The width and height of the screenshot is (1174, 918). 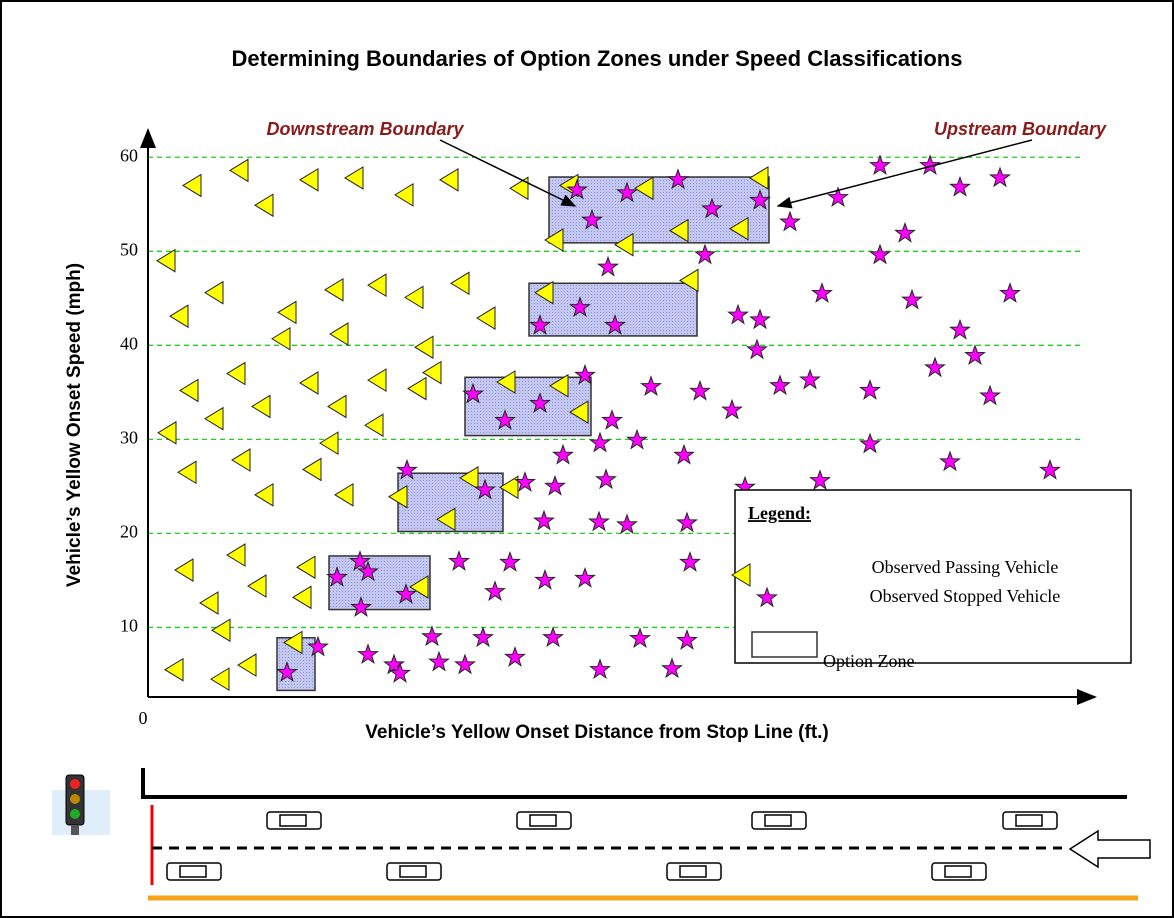 What do you see at coordinates (129, 532) in the screenshot?
I see `y-tick-label: 20` at bounding box center [129, 532].